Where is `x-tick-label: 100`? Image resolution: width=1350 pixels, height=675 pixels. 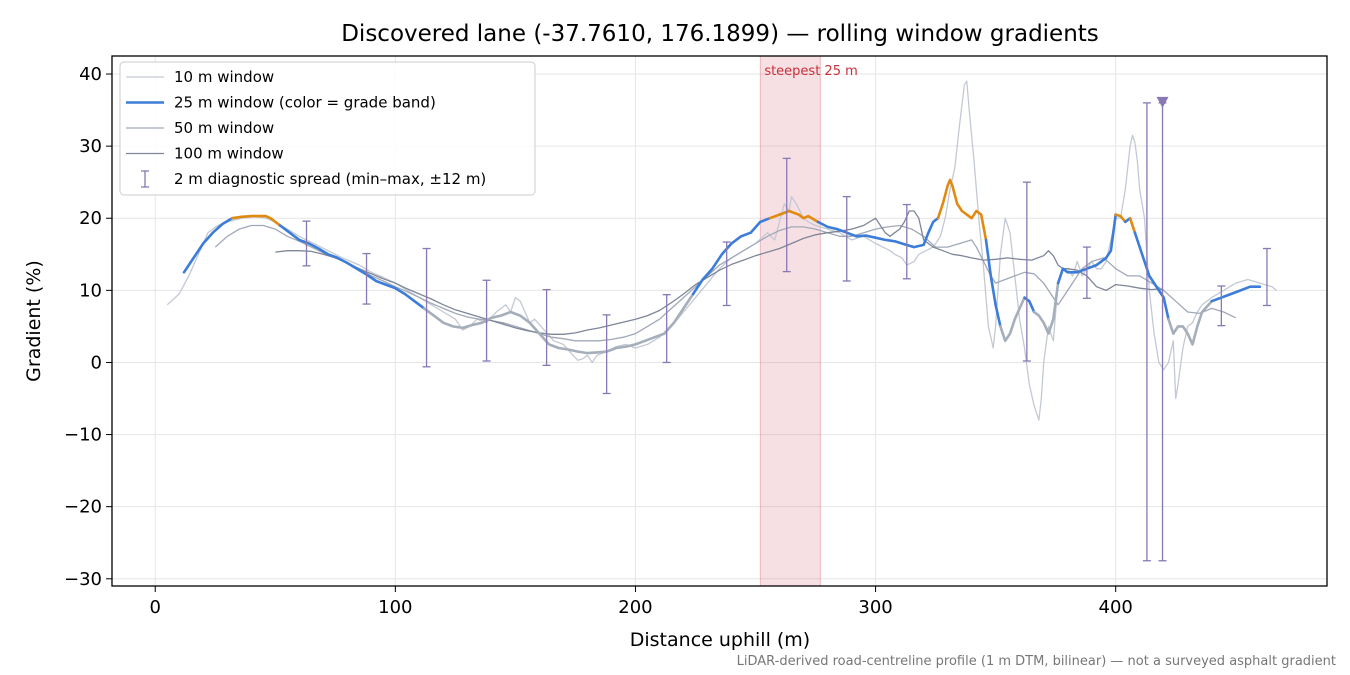 x-tick-label: 100 is located at coordinates (395, 607).